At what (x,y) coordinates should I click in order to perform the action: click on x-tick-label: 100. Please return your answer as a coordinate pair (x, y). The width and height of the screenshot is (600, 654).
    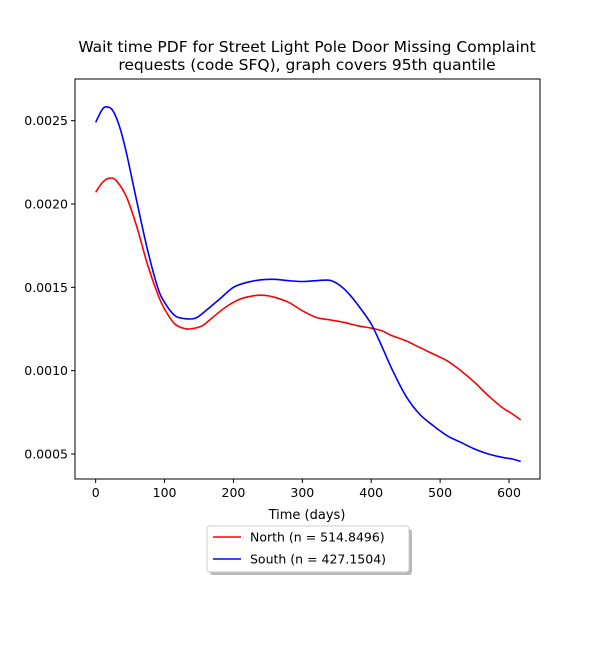
    Looking at the image, I should click on (165, 492).